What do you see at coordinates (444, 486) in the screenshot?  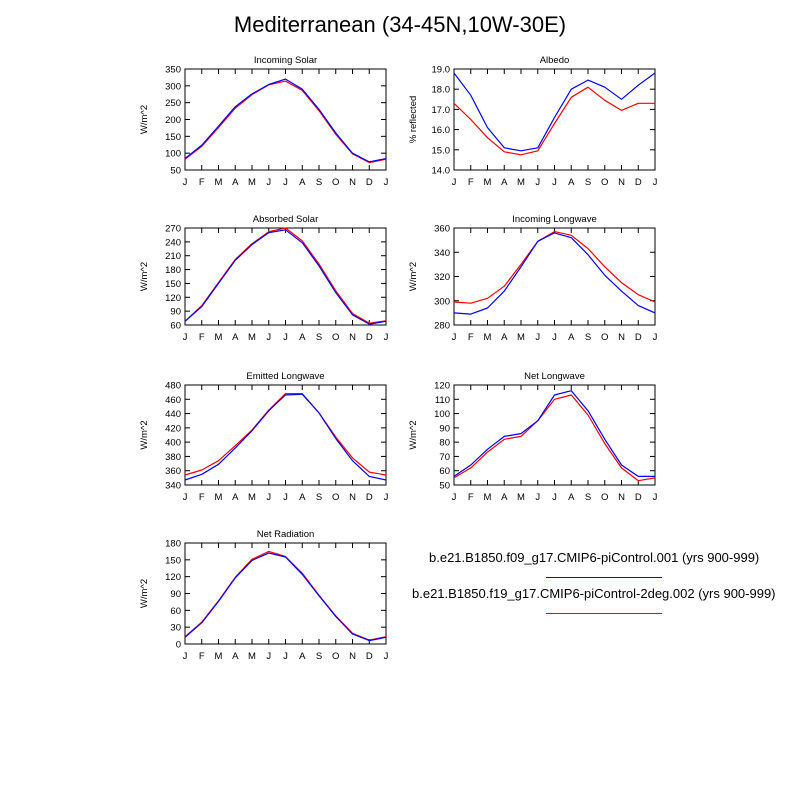 I see `y-tick-label: 50` at bounding box center [444, 486].